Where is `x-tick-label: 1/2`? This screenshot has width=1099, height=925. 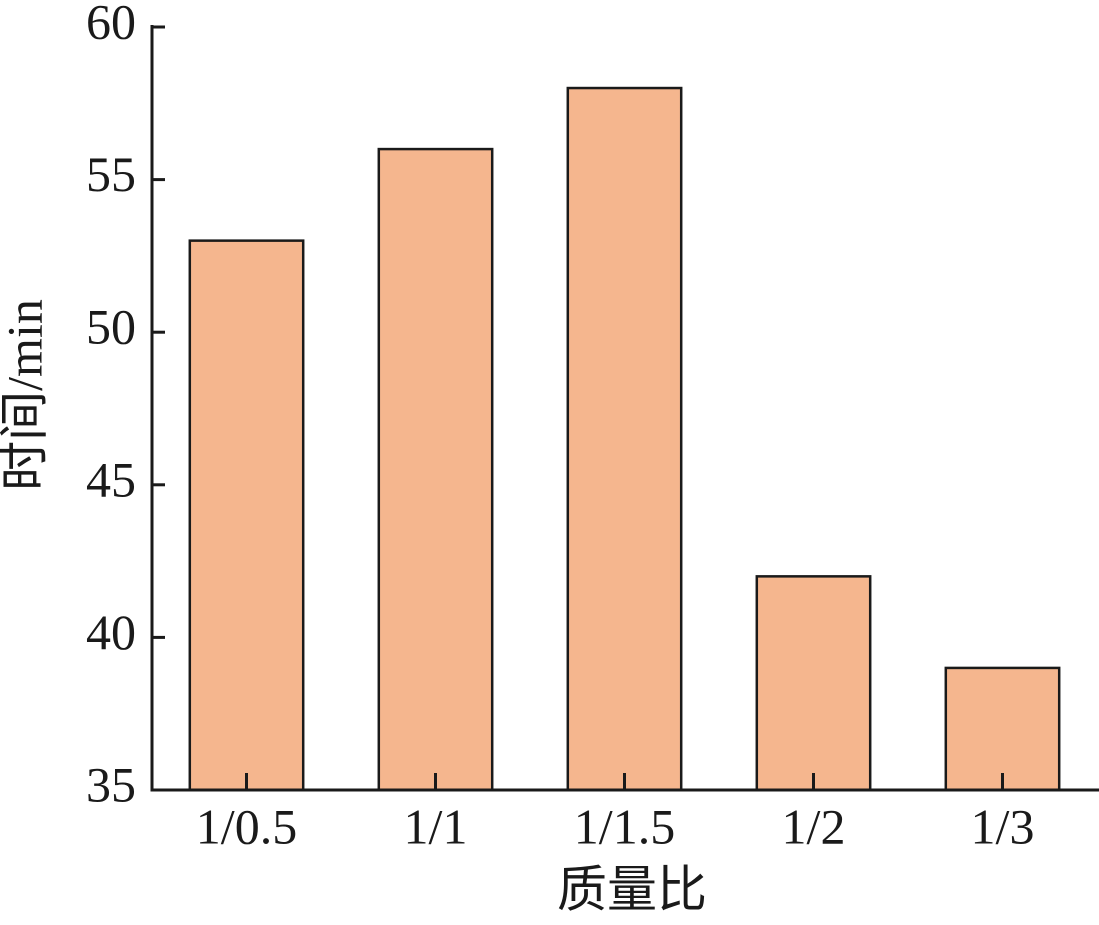
x-tick-label: 1/2 is located at coordinates (814, 826).